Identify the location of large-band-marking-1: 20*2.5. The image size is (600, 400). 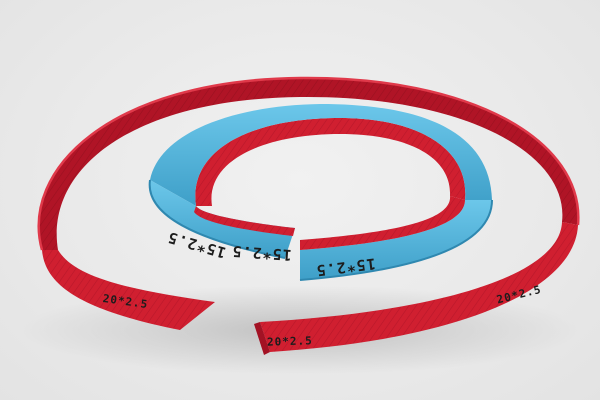
(125, 301).